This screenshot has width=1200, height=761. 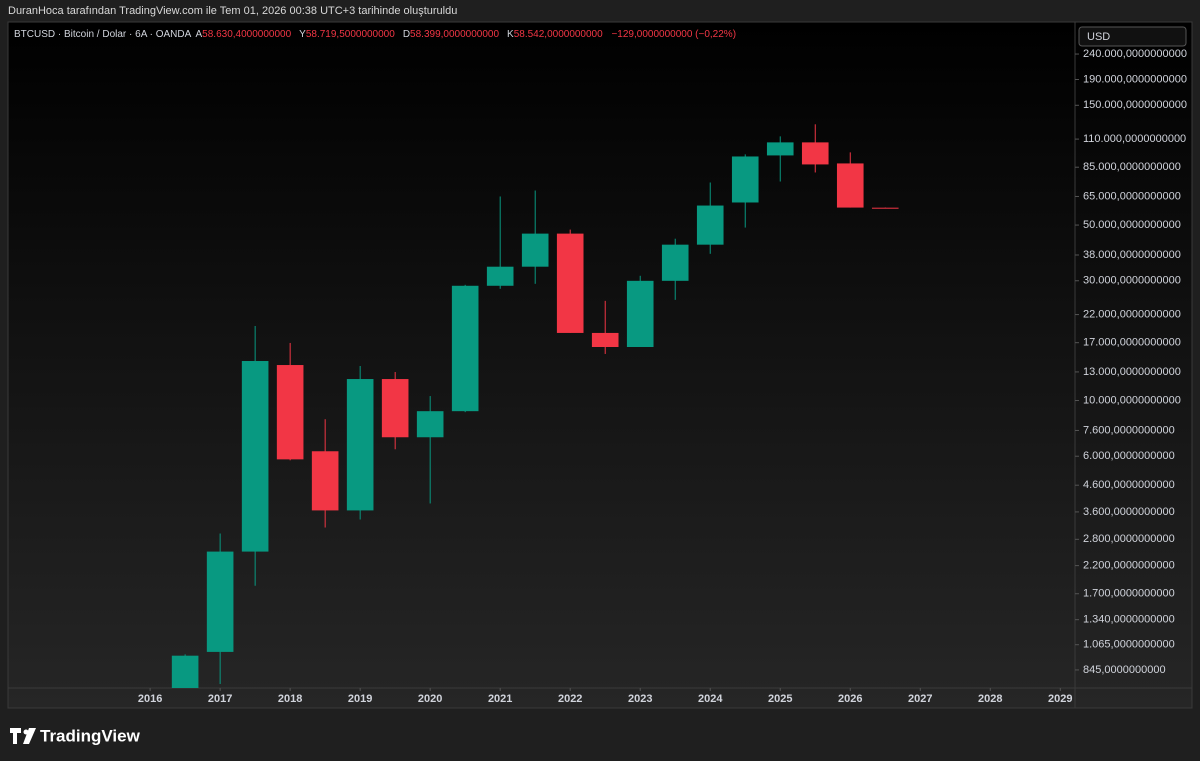 What do you see at coordinates (920, 699) in the screenshot?
I see `x-tick-label: 2027` at bounding box center [920, 699].